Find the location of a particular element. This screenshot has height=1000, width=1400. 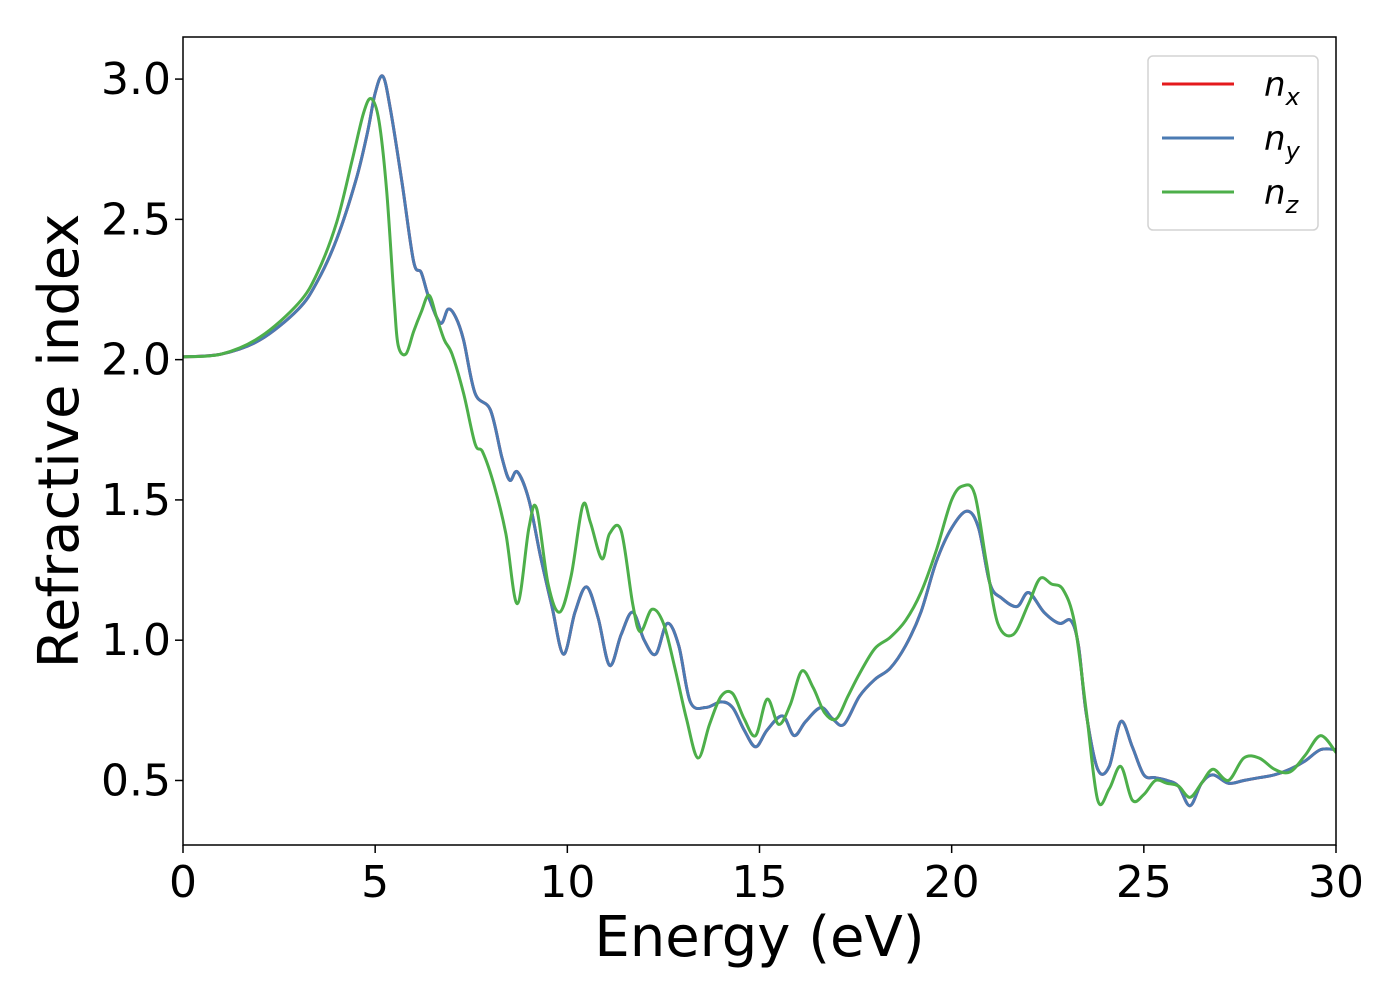

legend-label: ny is located at coordinates (1282, 142).